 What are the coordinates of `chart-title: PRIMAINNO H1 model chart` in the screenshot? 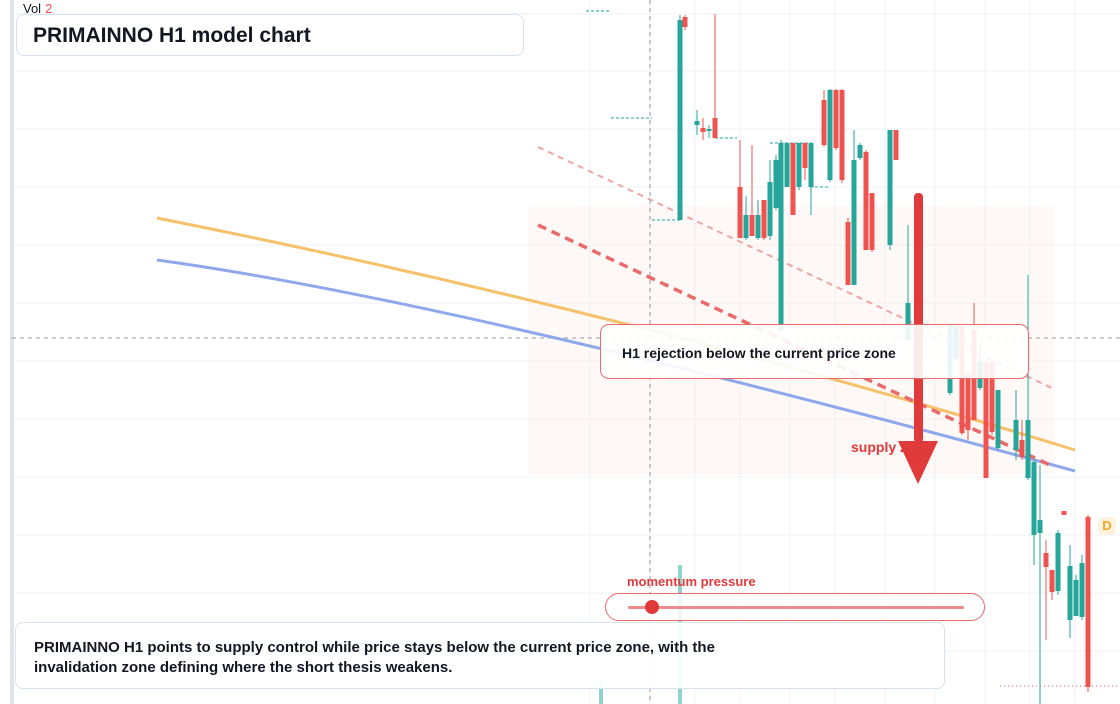 It's located at (172, 35).